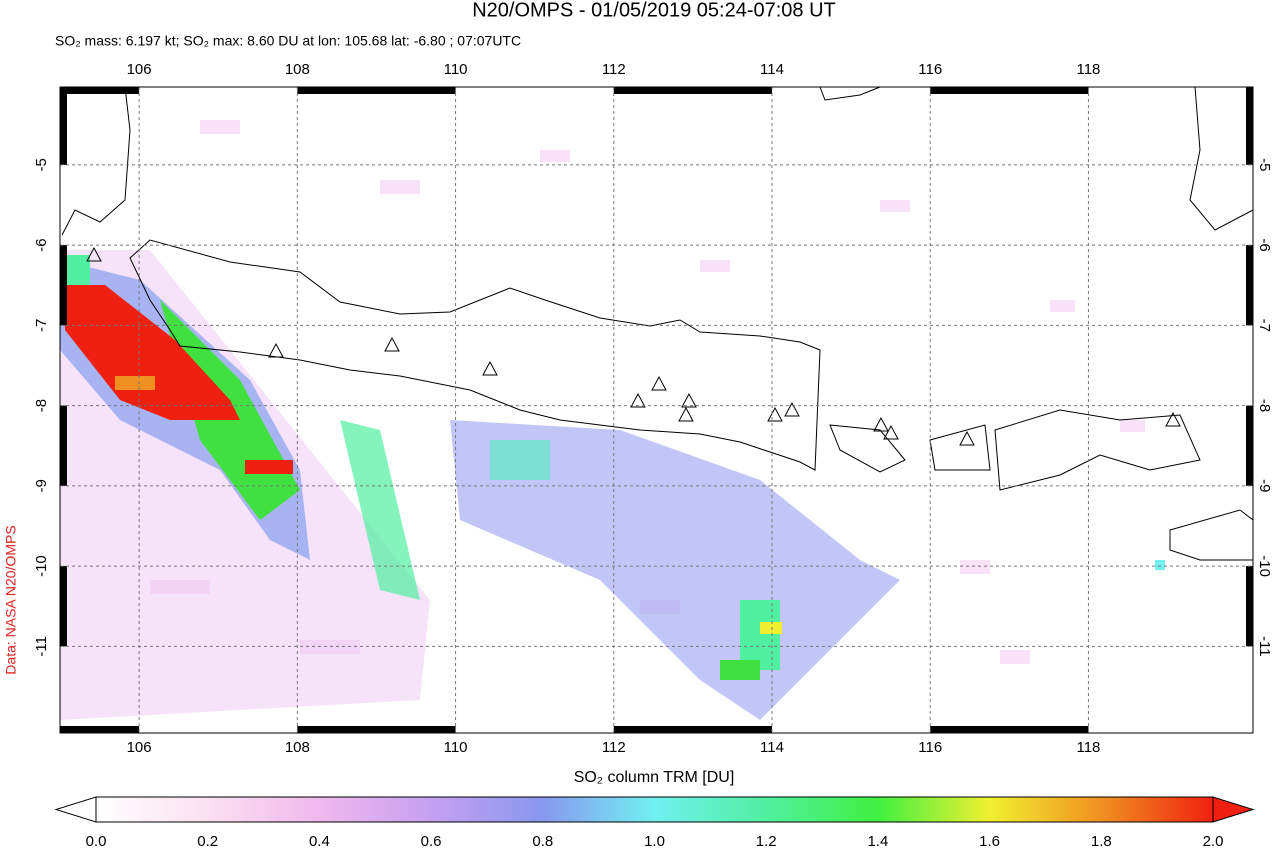 This screenshot has height=853, width=1272. I want to click on colorbar-tick-label: 0.6, so click(431, 841).